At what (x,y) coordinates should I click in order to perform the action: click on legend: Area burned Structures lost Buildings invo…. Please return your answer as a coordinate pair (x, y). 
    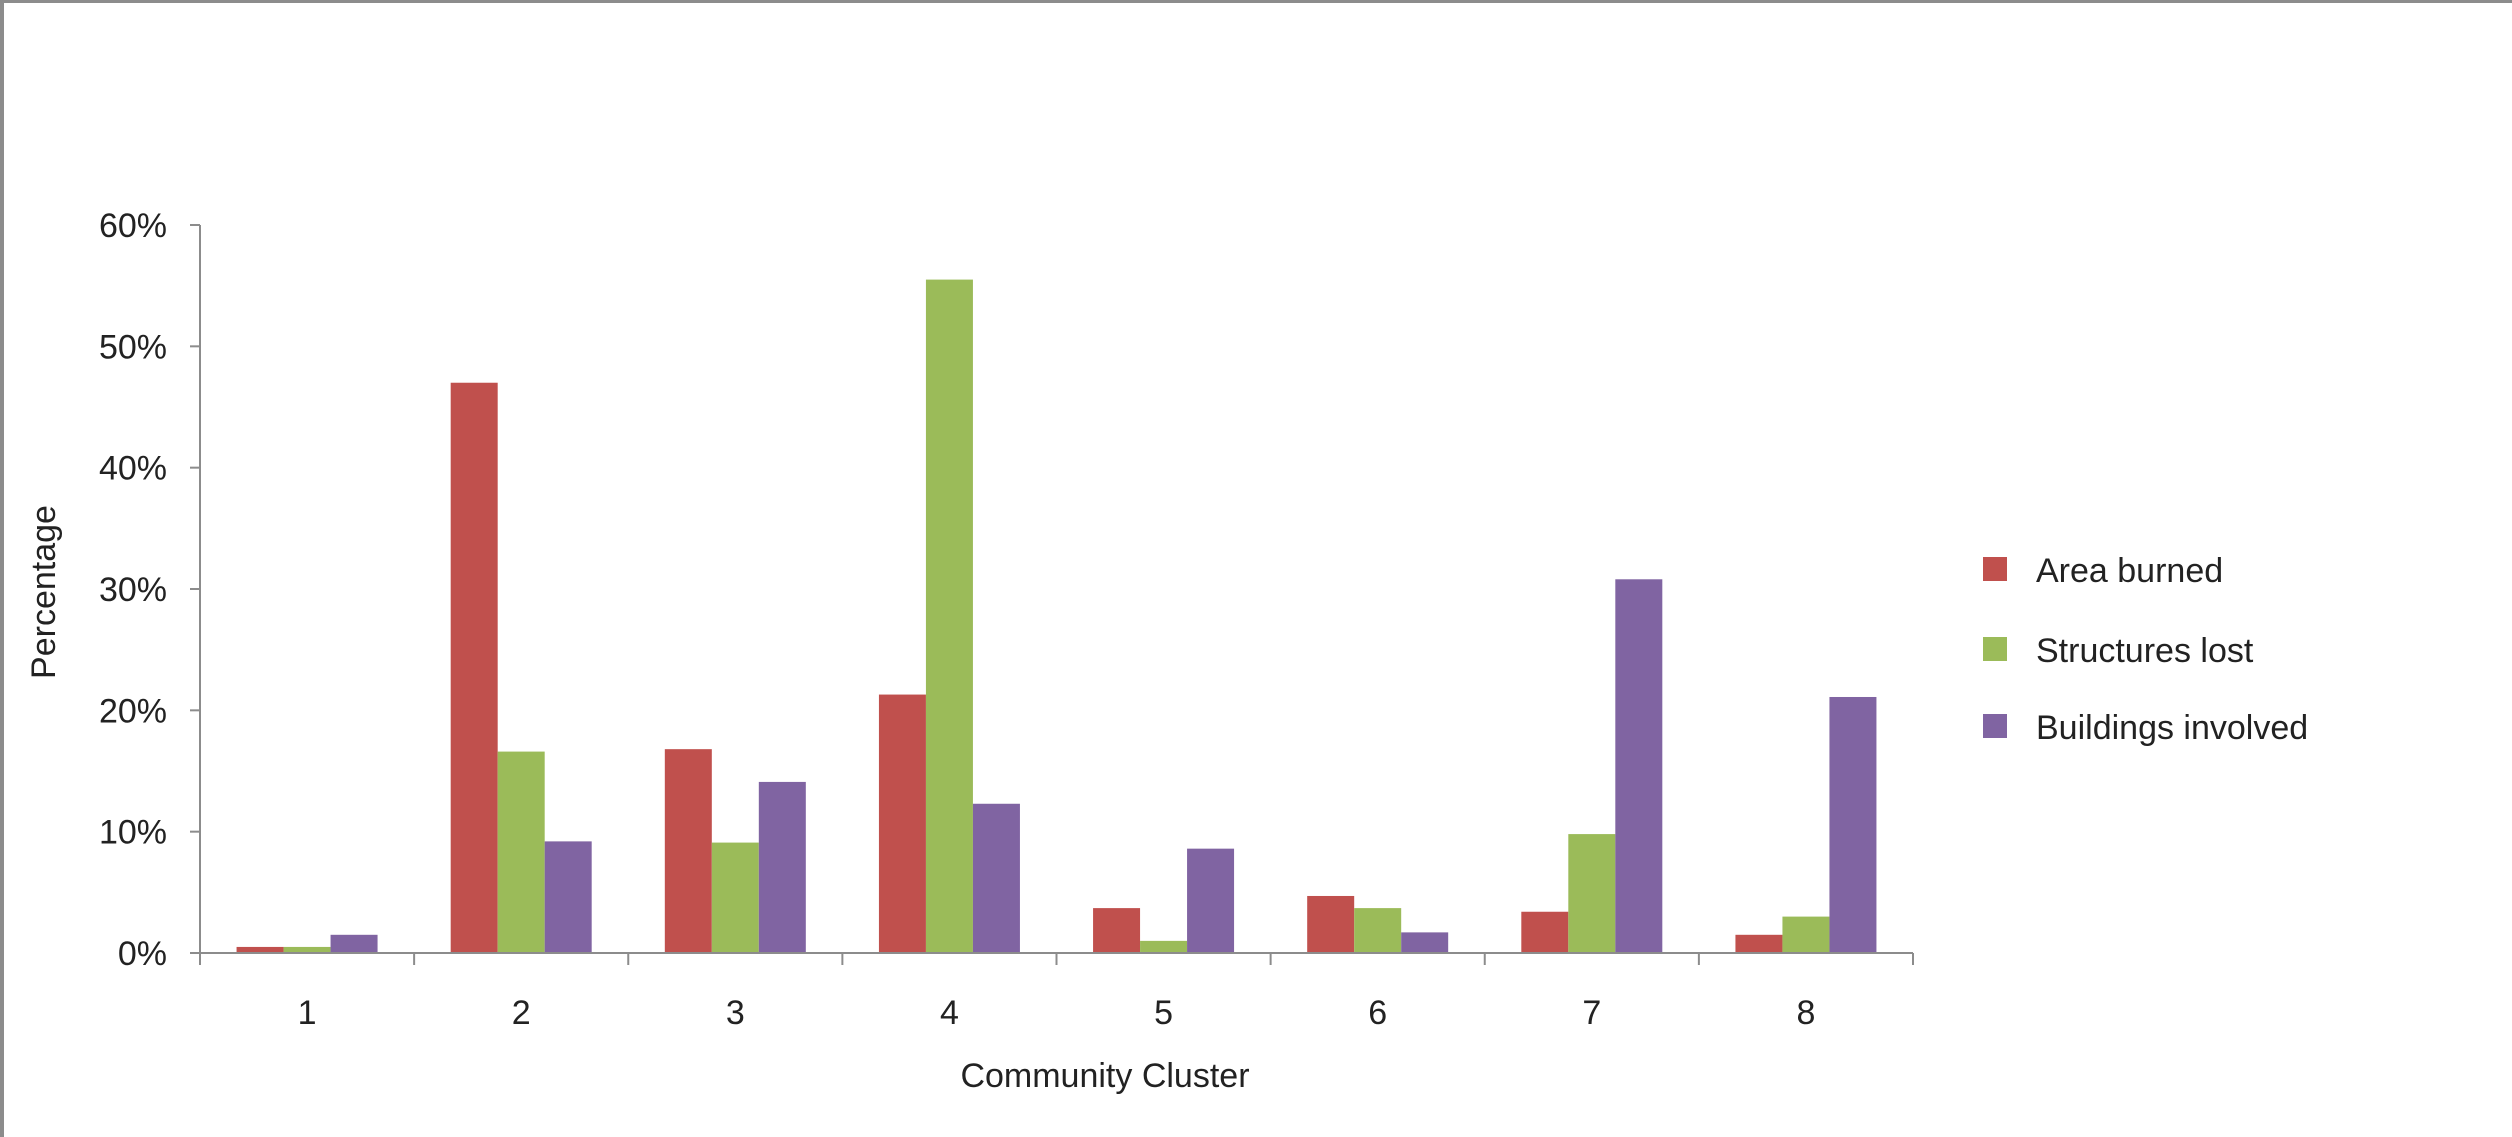
    Looking at the image, I should click on (2145, 649).